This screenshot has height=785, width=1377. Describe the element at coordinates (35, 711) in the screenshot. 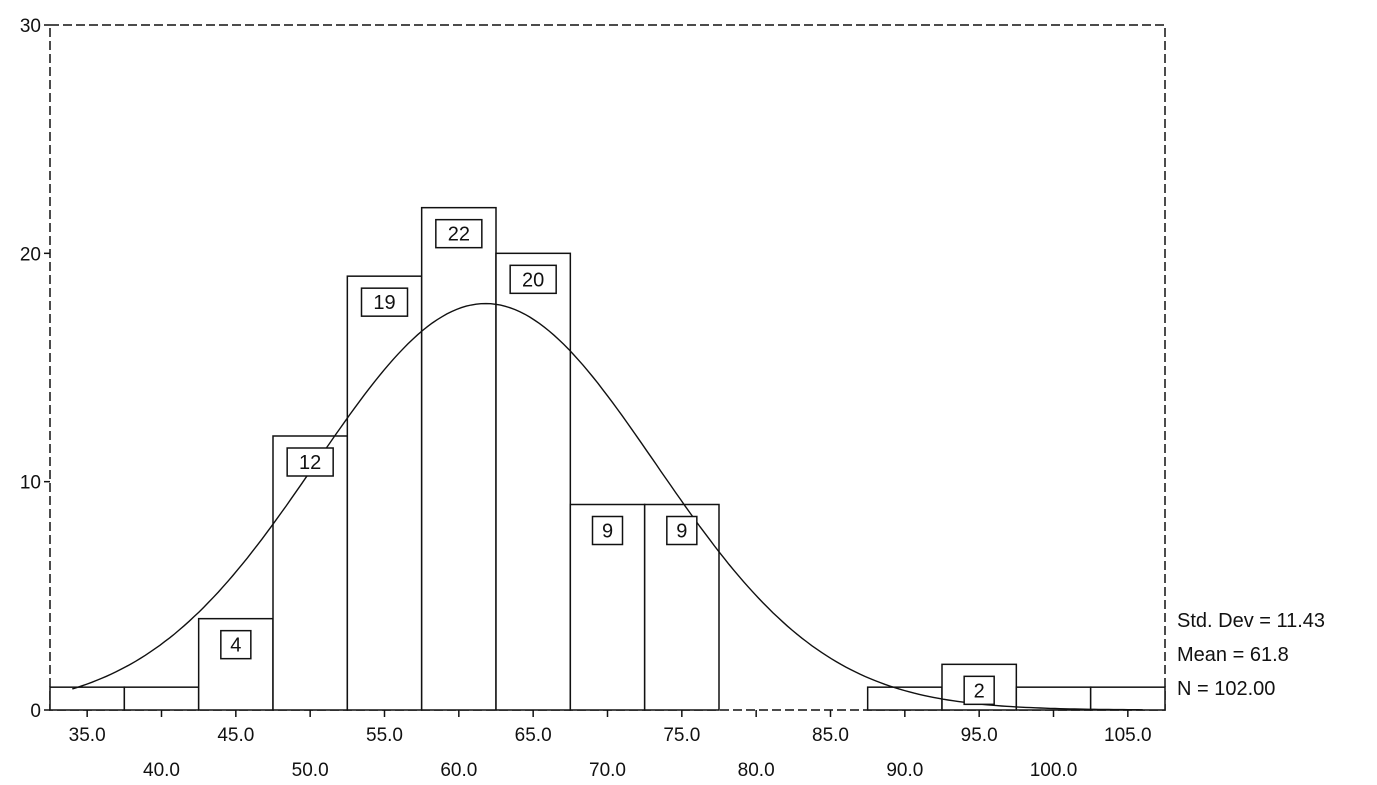

I see `y-tick-label: 0` at that location.